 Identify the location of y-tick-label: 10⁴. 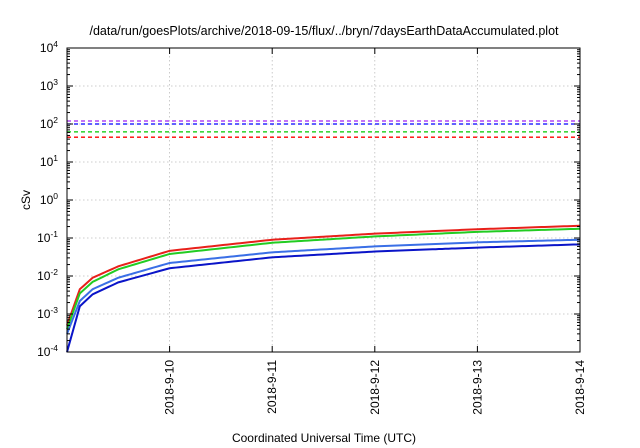
(49, 47).